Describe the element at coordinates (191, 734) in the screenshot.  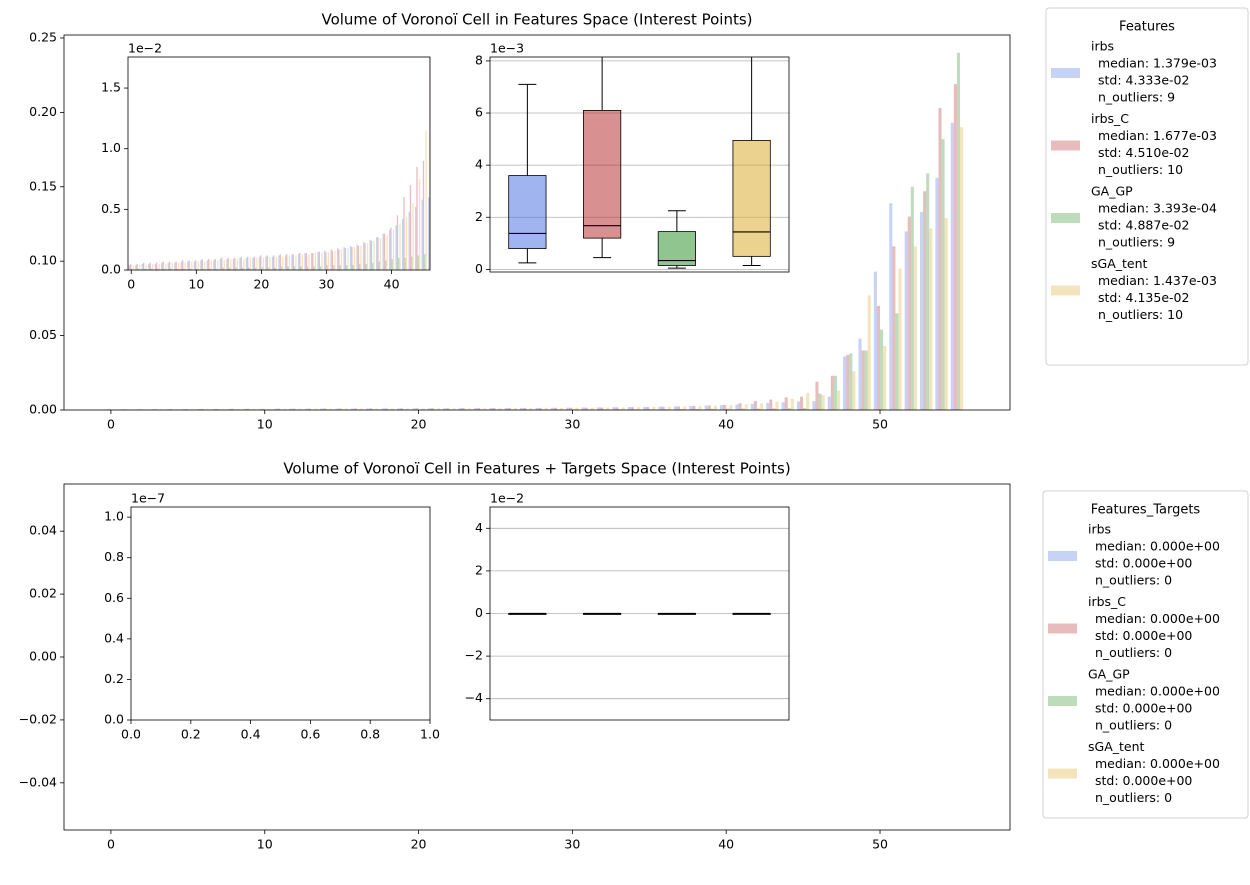
I see `x-tick-label: 0.2` at that location.